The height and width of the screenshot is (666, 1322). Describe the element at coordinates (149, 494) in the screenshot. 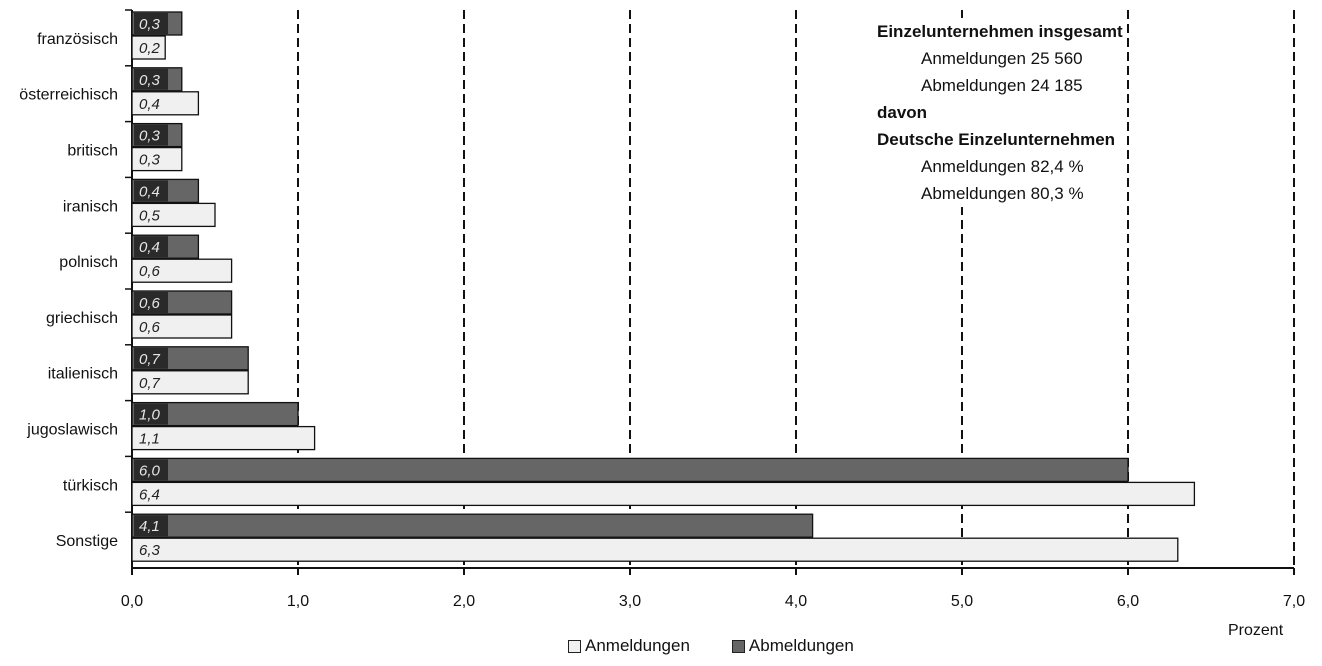

I see `bar-label-anmeldungen-8: 6,4` at that location.